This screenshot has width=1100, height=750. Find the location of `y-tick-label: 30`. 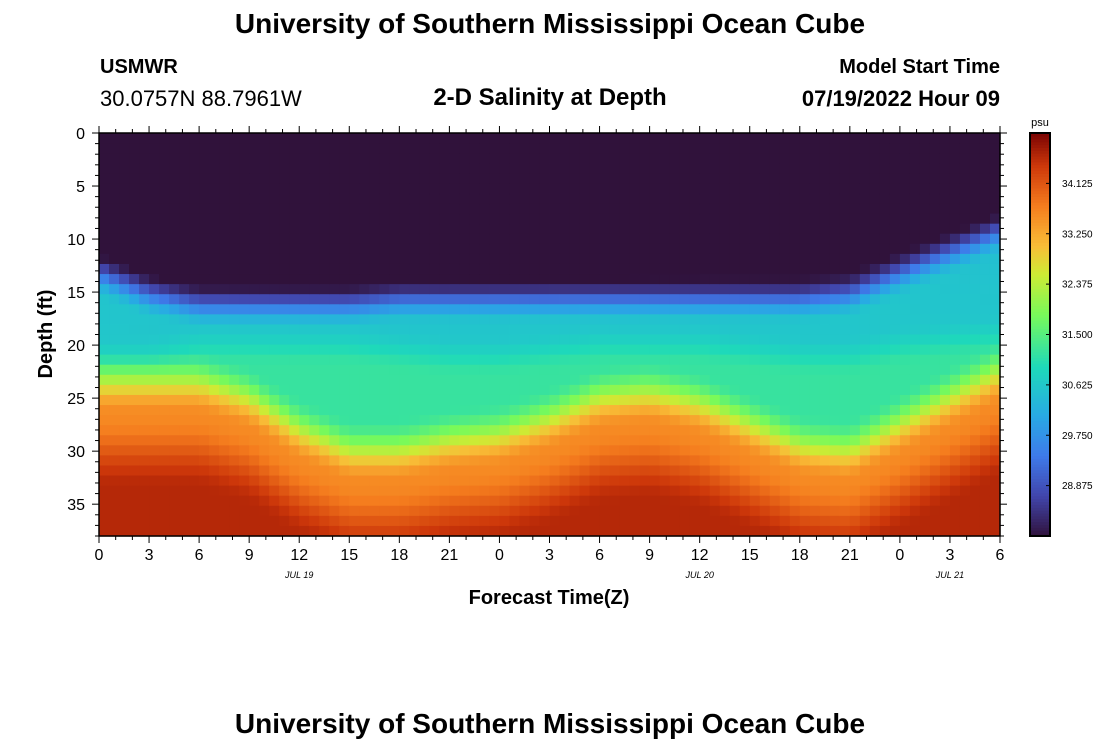

y-tick-label: 30 is located at coordinates (76, 452).